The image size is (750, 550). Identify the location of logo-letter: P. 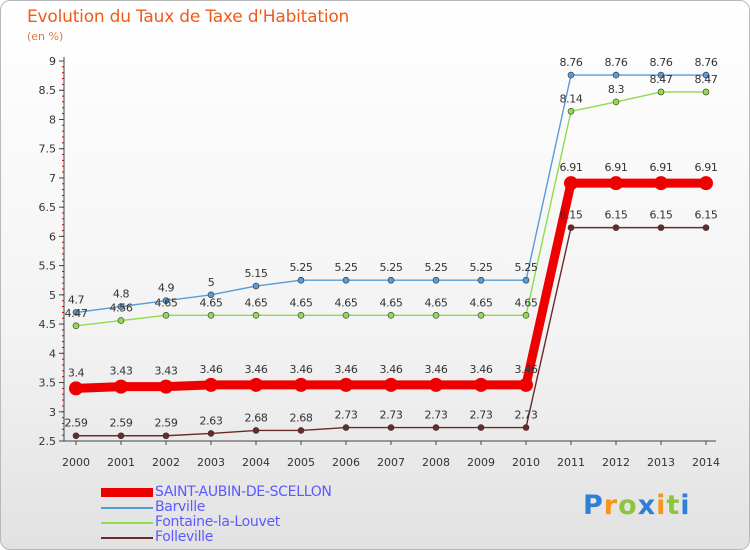
(593, 505).